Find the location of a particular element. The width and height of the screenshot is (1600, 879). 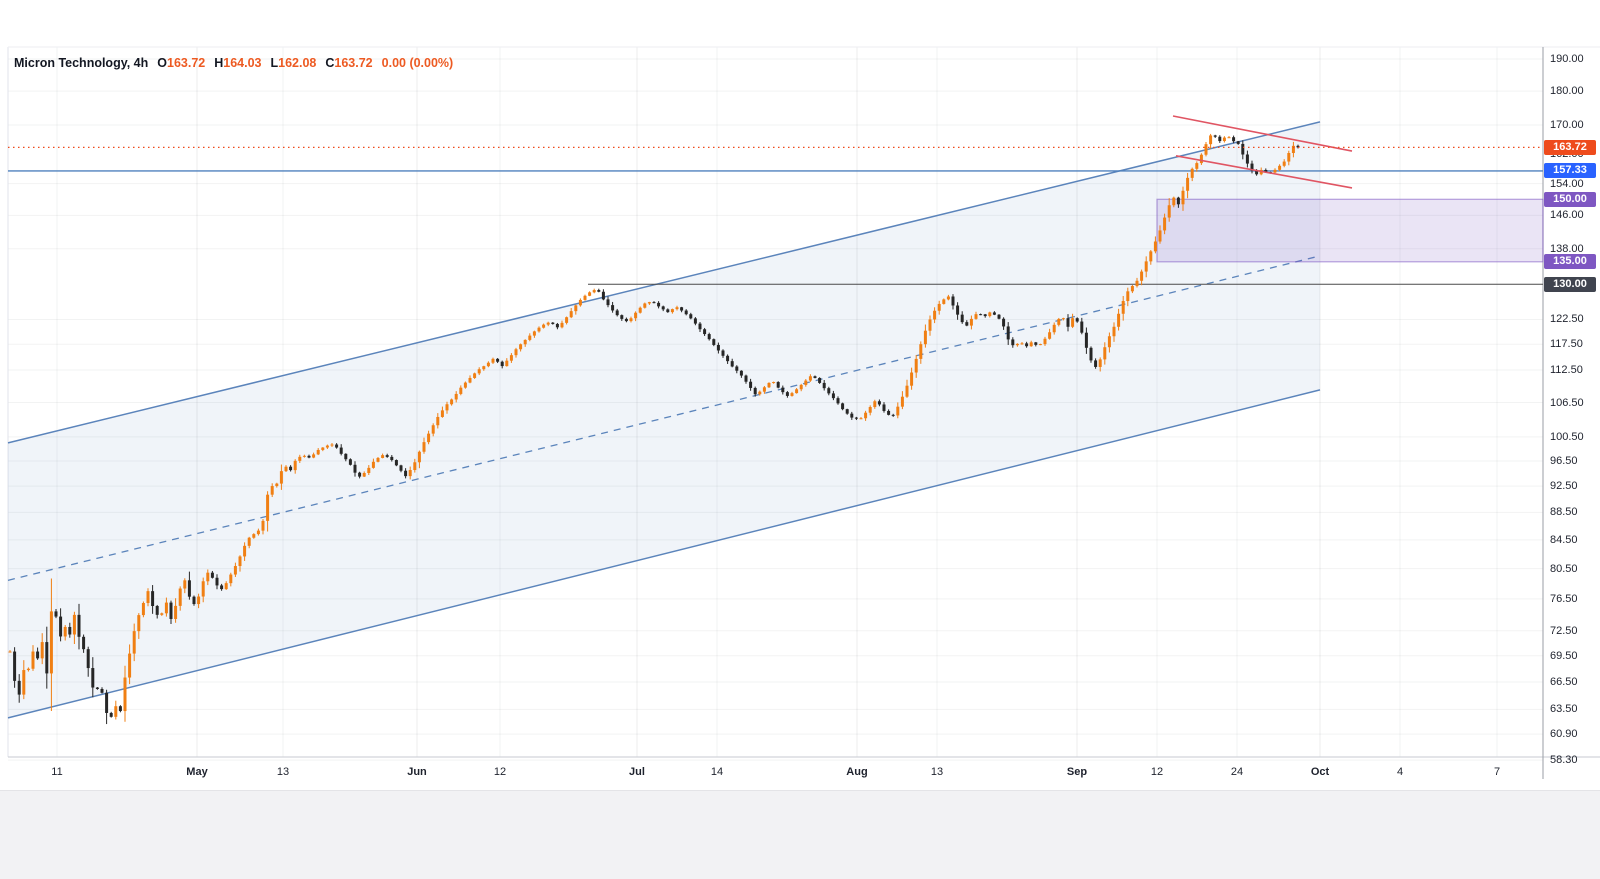

price-axis-label: 63.50 is located at coordinates (1564, 709).